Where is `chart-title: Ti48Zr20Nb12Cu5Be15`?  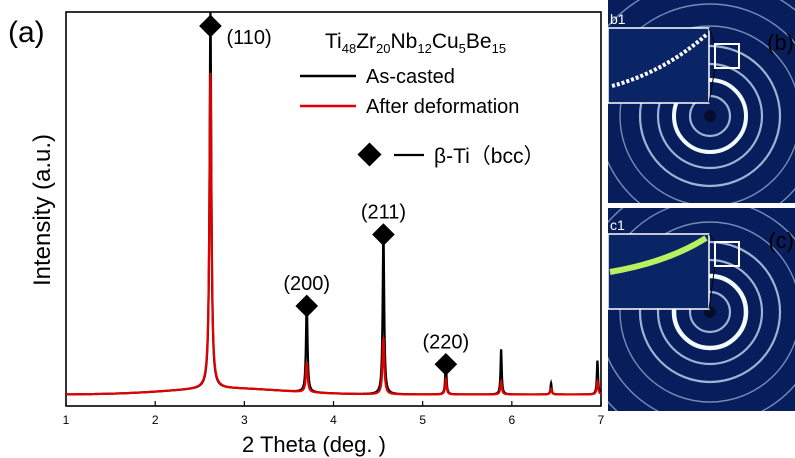
chart-title: Ti48Zr20Nb12Cu5Be15 is located at coordinates (415, 43).